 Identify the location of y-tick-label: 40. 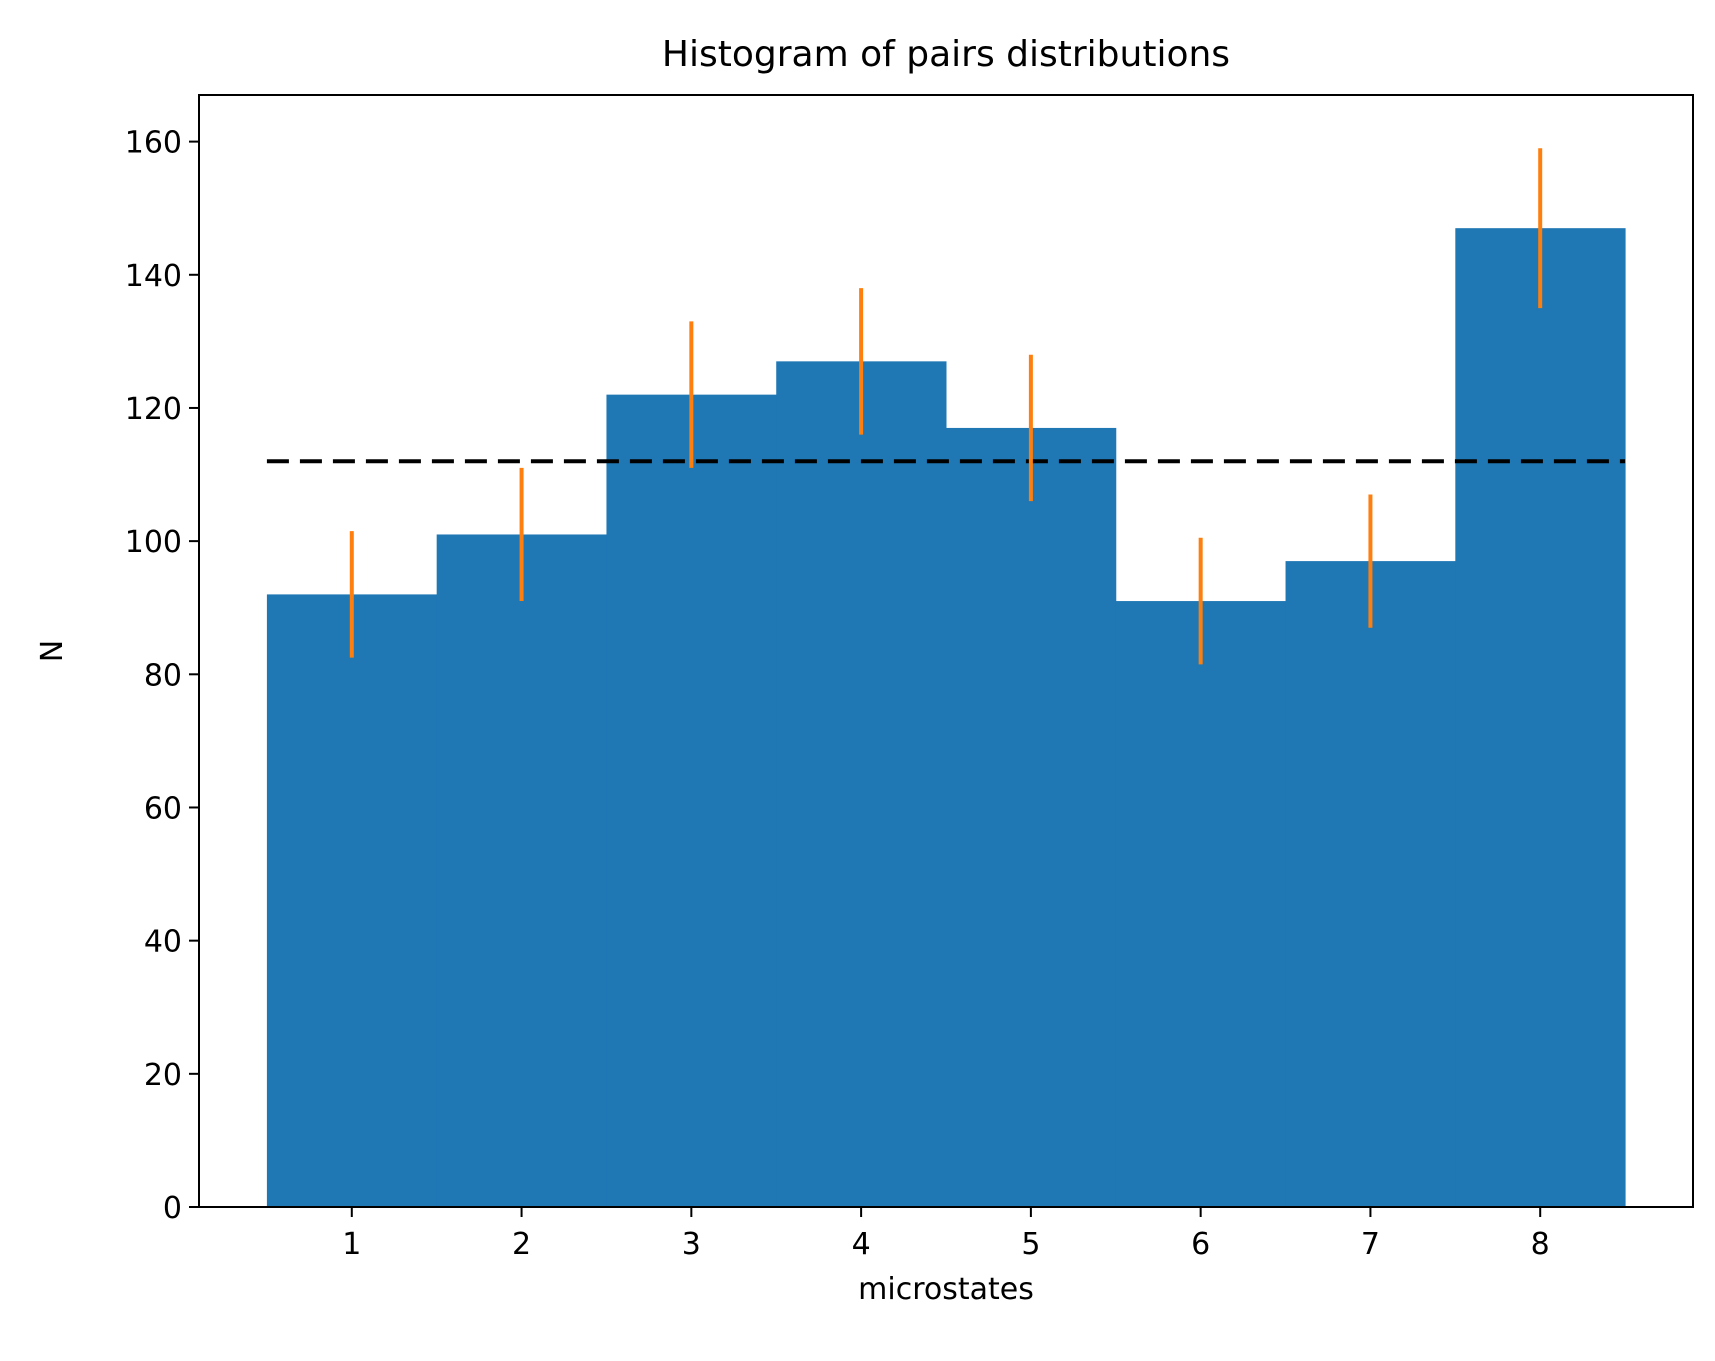
(163, 942).